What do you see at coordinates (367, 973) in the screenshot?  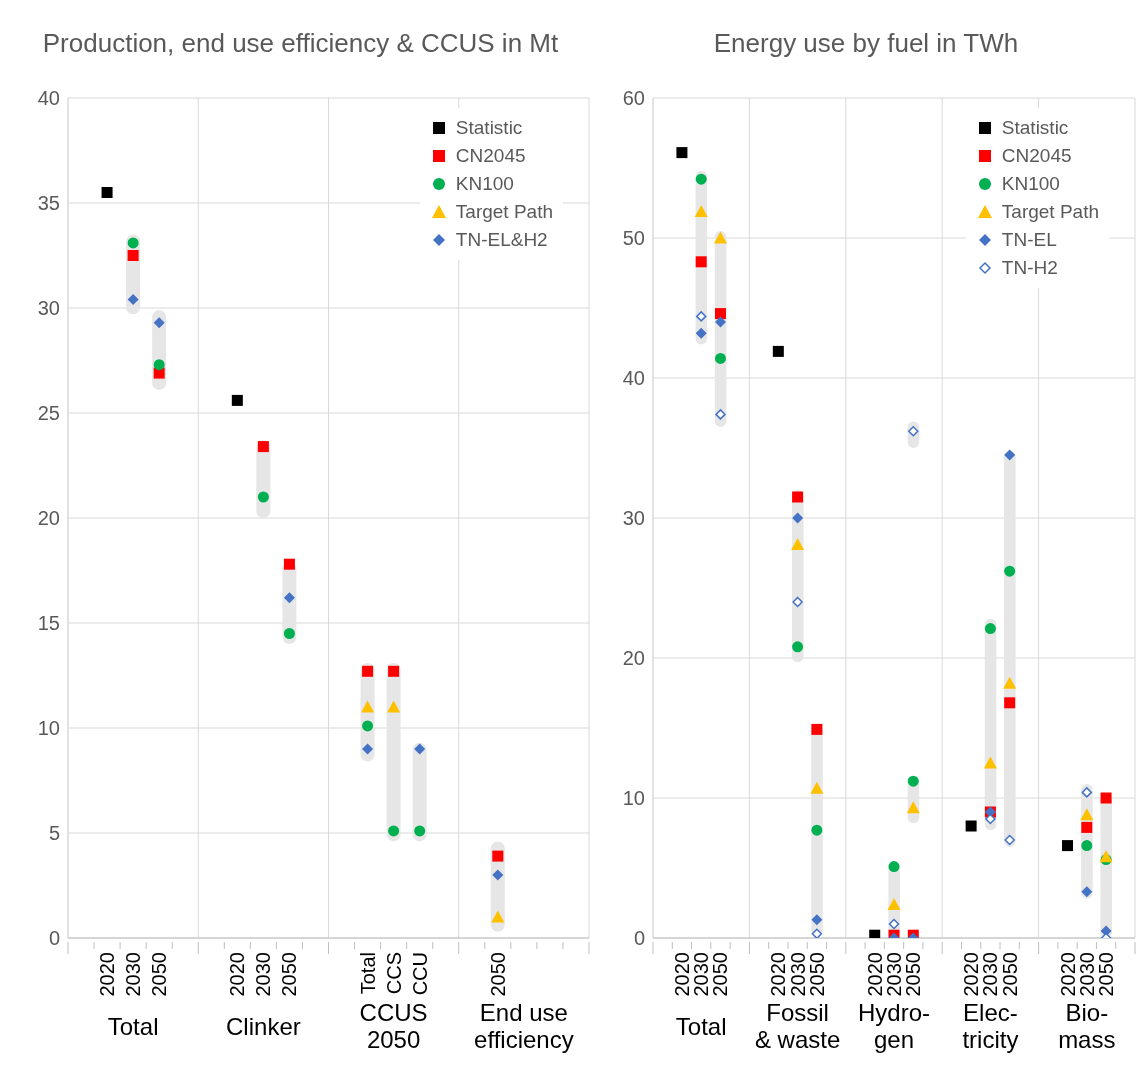 I see `x-tick-label: Total` at bounding box center [367, 973].